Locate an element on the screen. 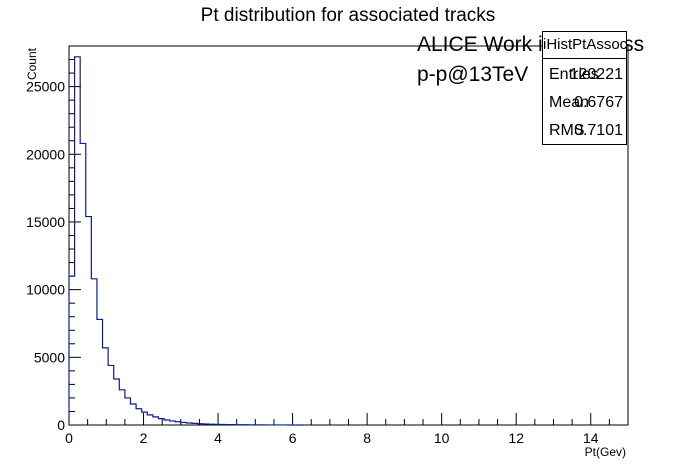  stats-entries-label: Entries is located at coordinates (574, 74).